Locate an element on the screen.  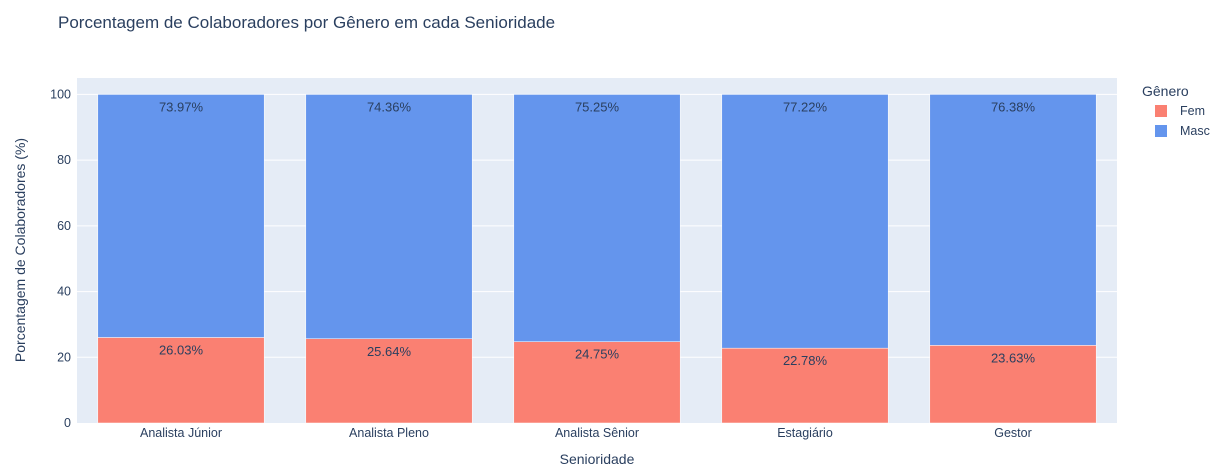
y-axis-title: Porcentagem de Colaboradores (%) is located at coordinates (20, 250).